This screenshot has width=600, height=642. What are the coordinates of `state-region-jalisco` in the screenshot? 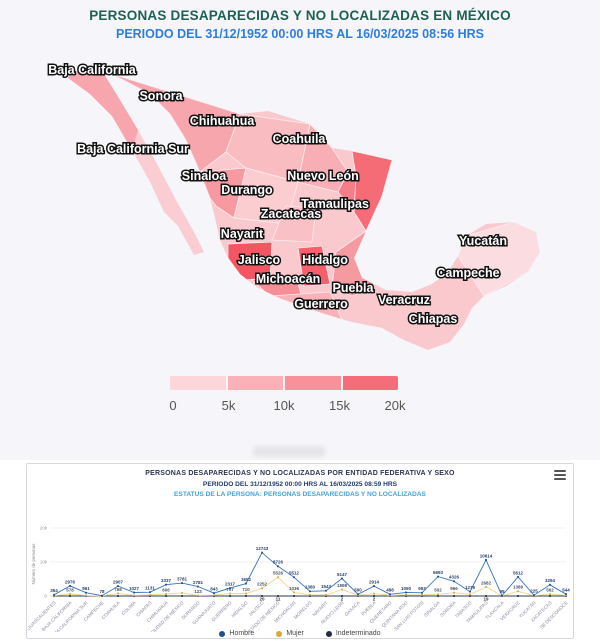 It's located at (250, 261).